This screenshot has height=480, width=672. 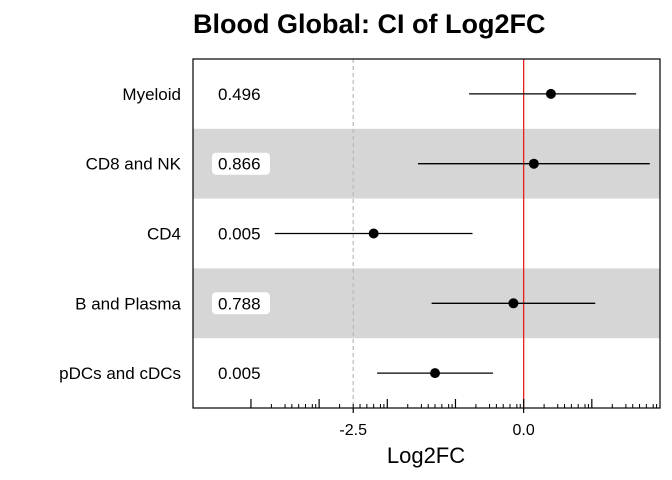 What do you see at coordinates (426, 455) in the screenshot?
I see `x-axis-label: Log2FC` at bounding box center [426, 455].